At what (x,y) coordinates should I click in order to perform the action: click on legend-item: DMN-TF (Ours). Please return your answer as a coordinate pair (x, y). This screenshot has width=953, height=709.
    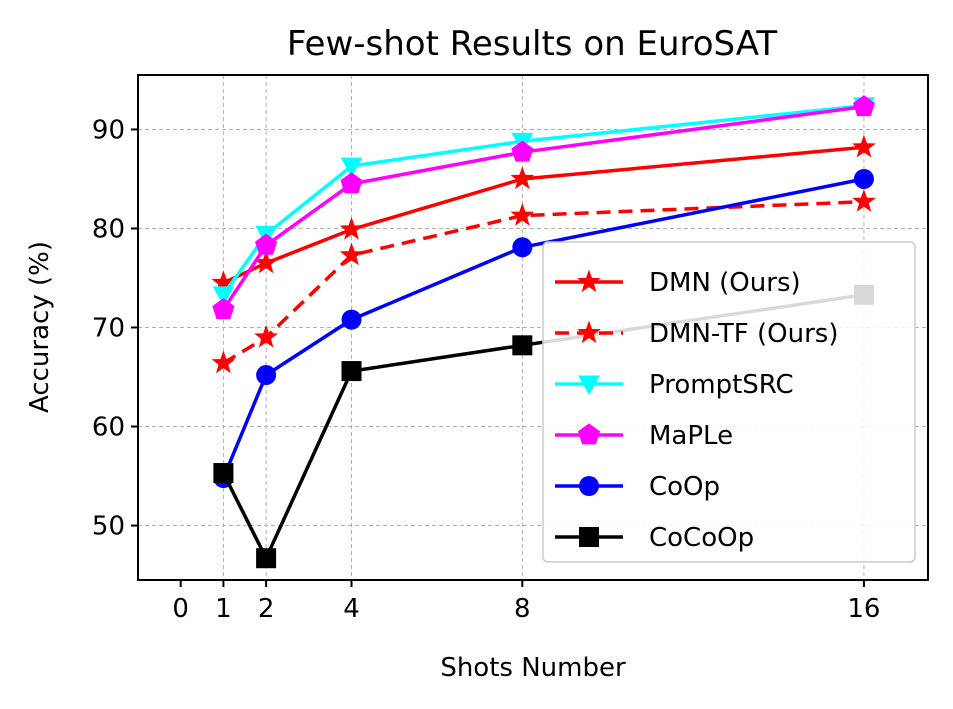
    Looking at the image, I should click on (696, 334).